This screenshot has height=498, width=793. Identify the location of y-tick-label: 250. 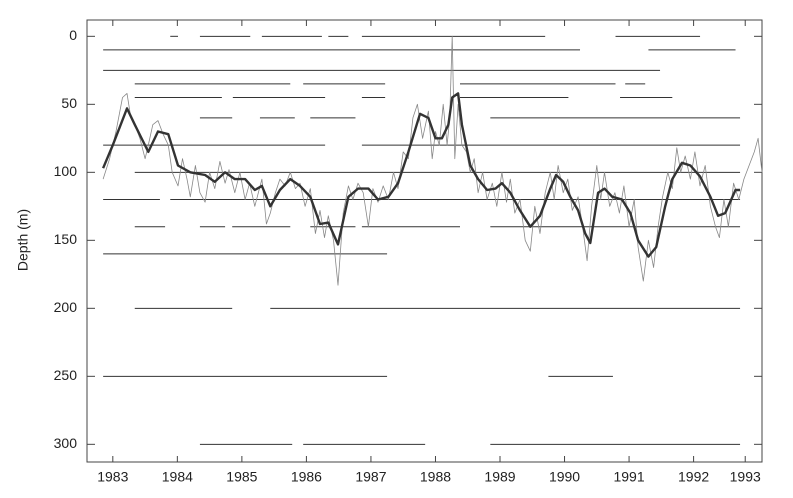
(66, 375).